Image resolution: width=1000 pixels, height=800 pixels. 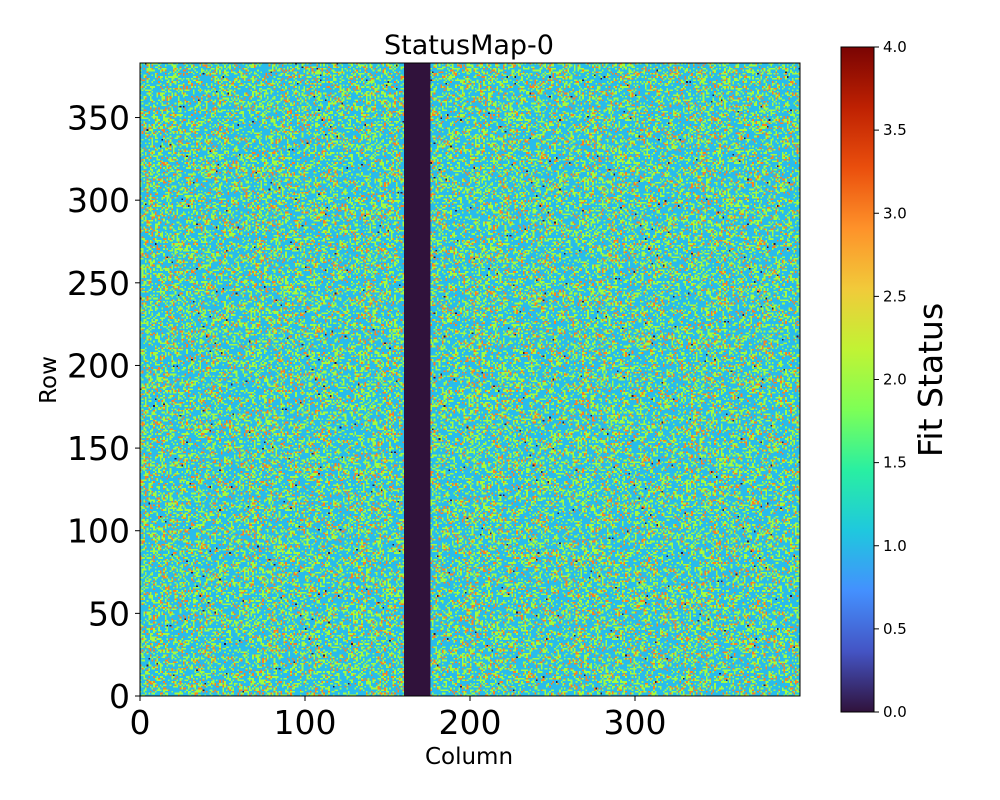 I want to click on colorbar-tick-label: 1.0, so click(x=895, y=546).